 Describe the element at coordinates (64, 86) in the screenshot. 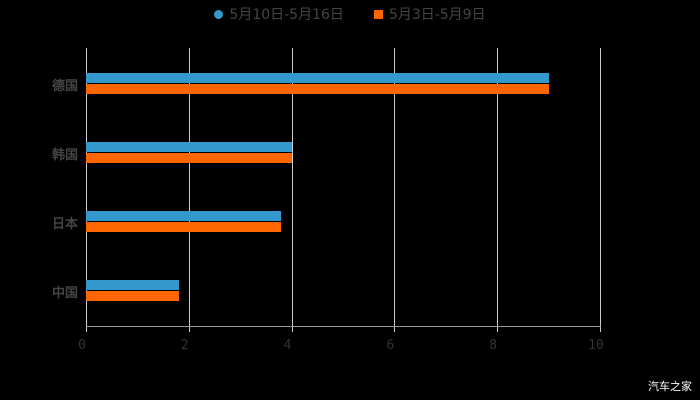

I see `y-category-label: 德国` at that location.